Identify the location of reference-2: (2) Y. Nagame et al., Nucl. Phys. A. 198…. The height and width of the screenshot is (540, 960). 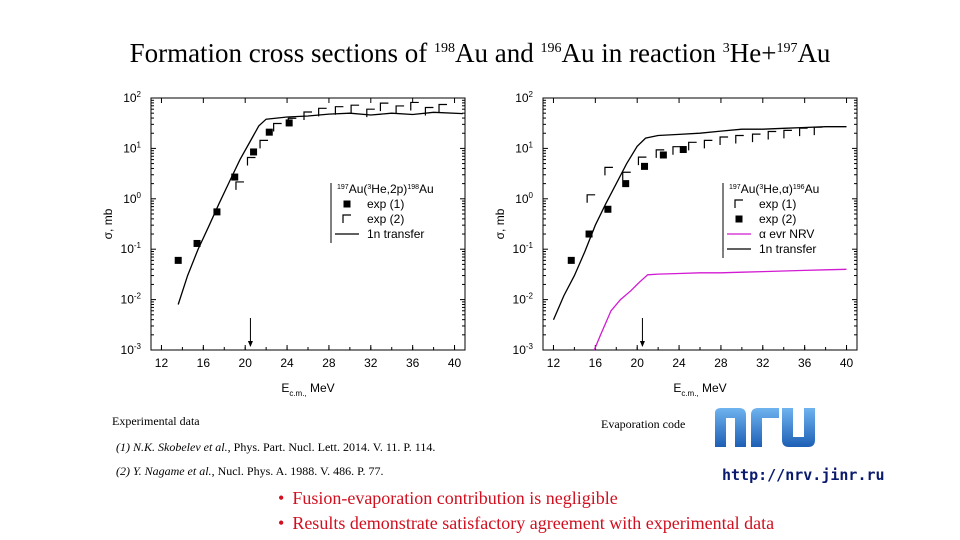
(250, 471).